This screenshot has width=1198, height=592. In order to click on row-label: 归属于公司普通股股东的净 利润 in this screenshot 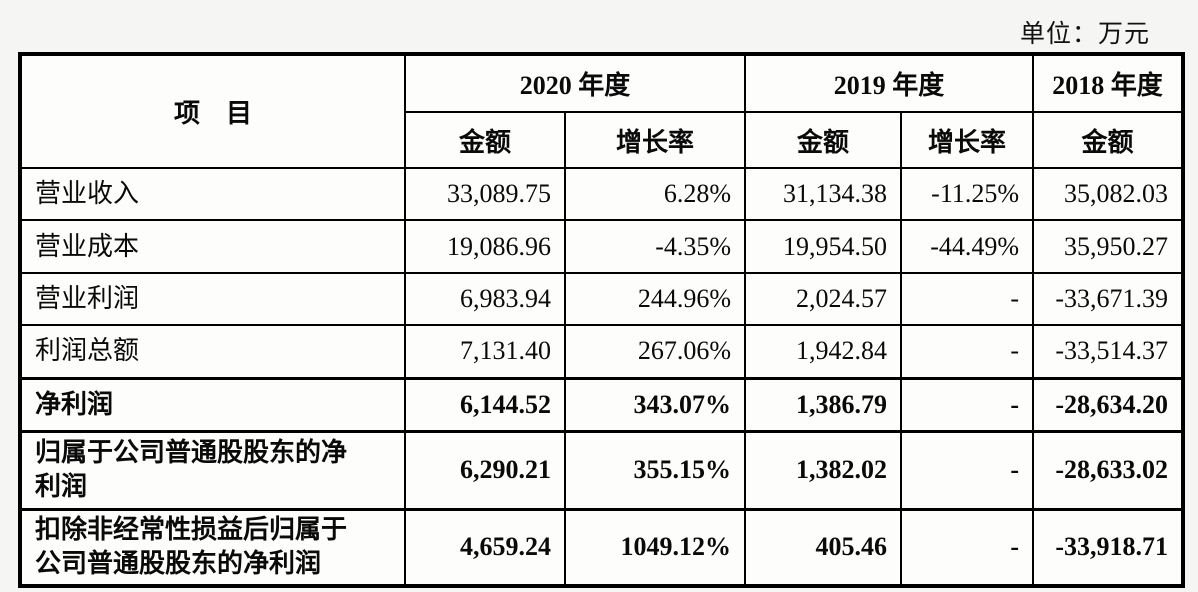, I will do `click(212, 469)`.